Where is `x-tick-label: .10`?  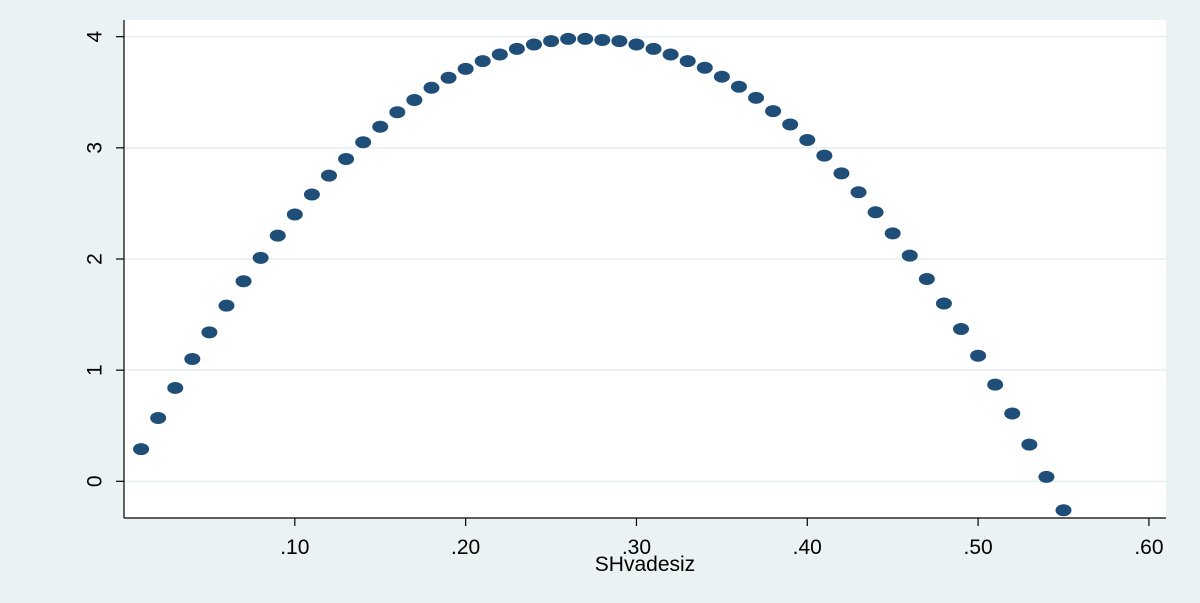
x-tick-label: .10 is located at coordinates (294, 547).